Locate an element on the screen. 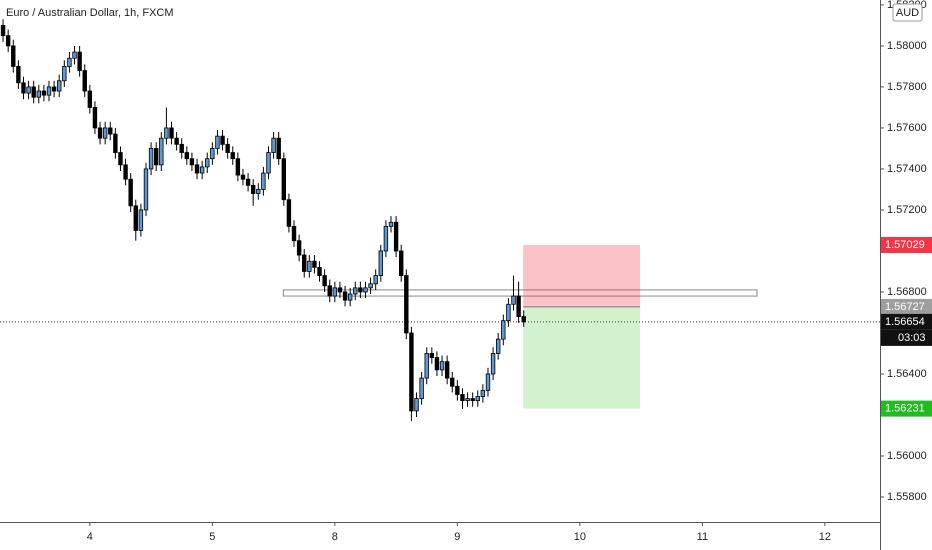 The image size is (932, 550). x-tick-label: 4 is located at coordinates (90, 537).